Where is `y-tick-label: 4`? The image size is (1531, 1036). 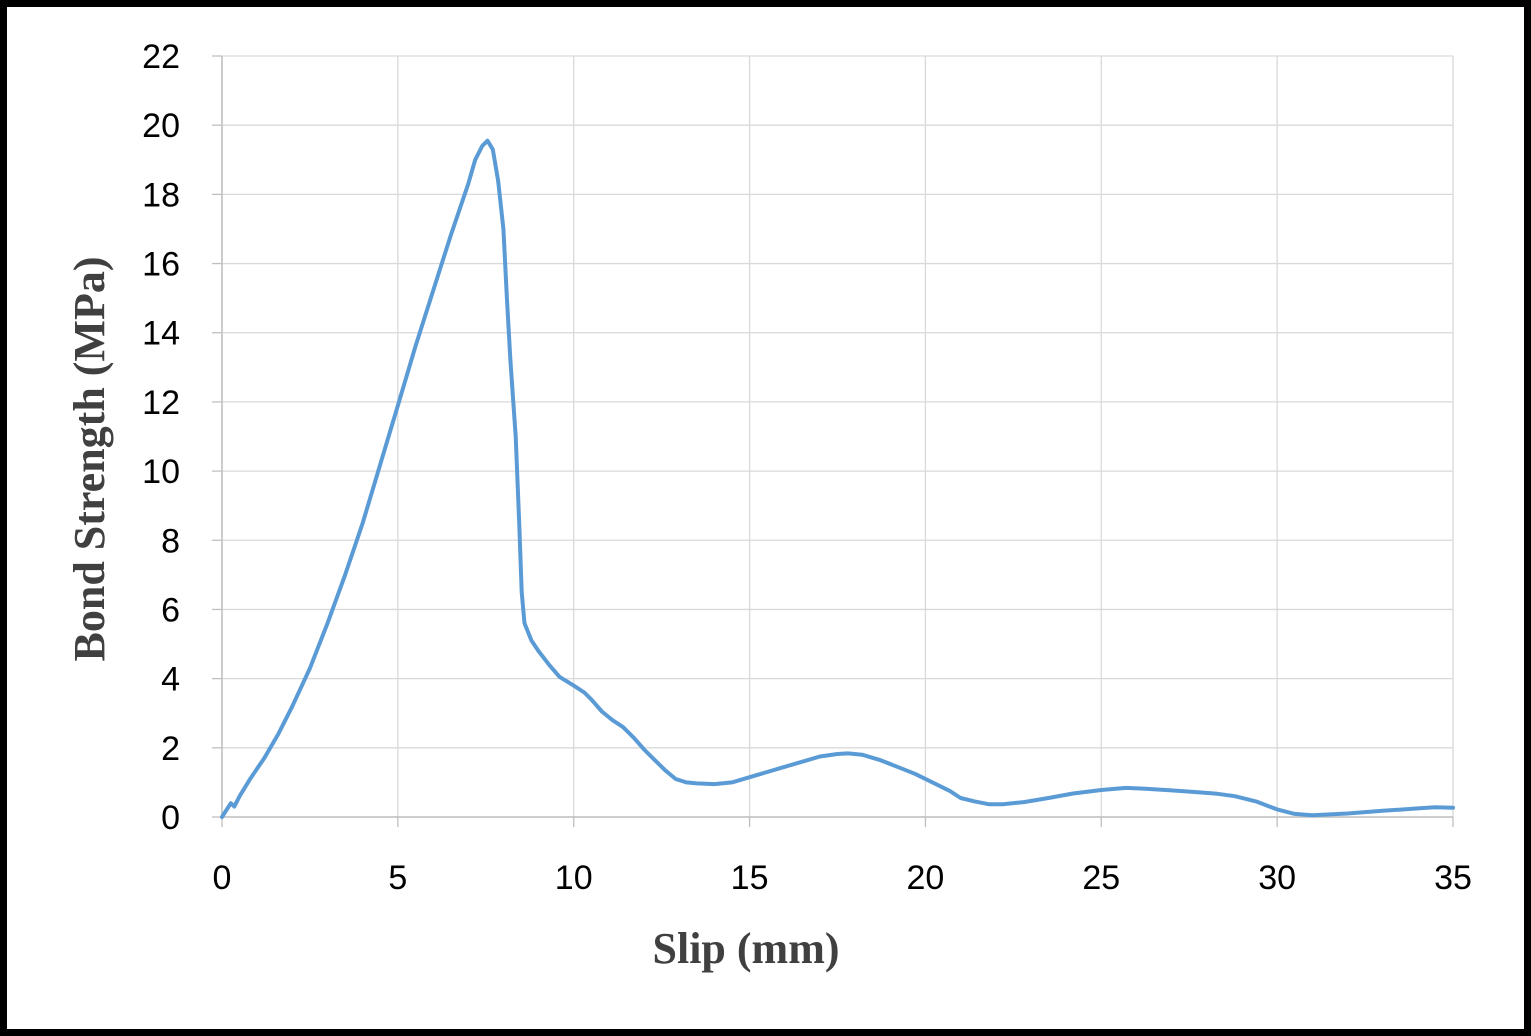 y-tick-label: 4 is located at coordinates (170, 680).